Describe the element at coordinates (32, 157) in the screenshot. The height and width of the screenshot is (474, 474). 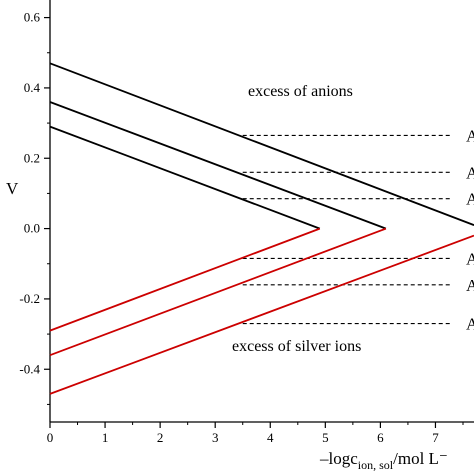
I see `y-tick-label: 0.2` at that location.